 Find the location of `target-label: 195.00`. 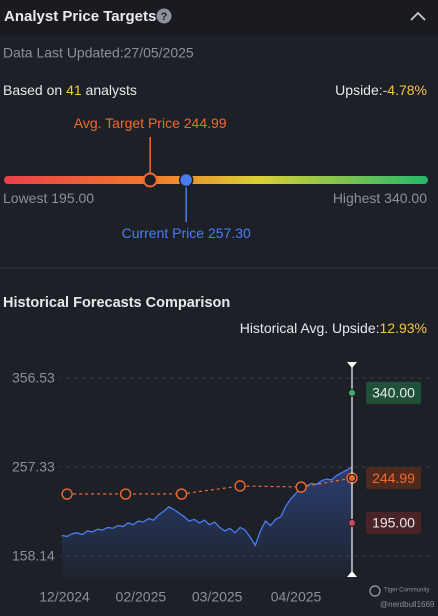

target-label: 195.00 is located at coordinates (393, 523).